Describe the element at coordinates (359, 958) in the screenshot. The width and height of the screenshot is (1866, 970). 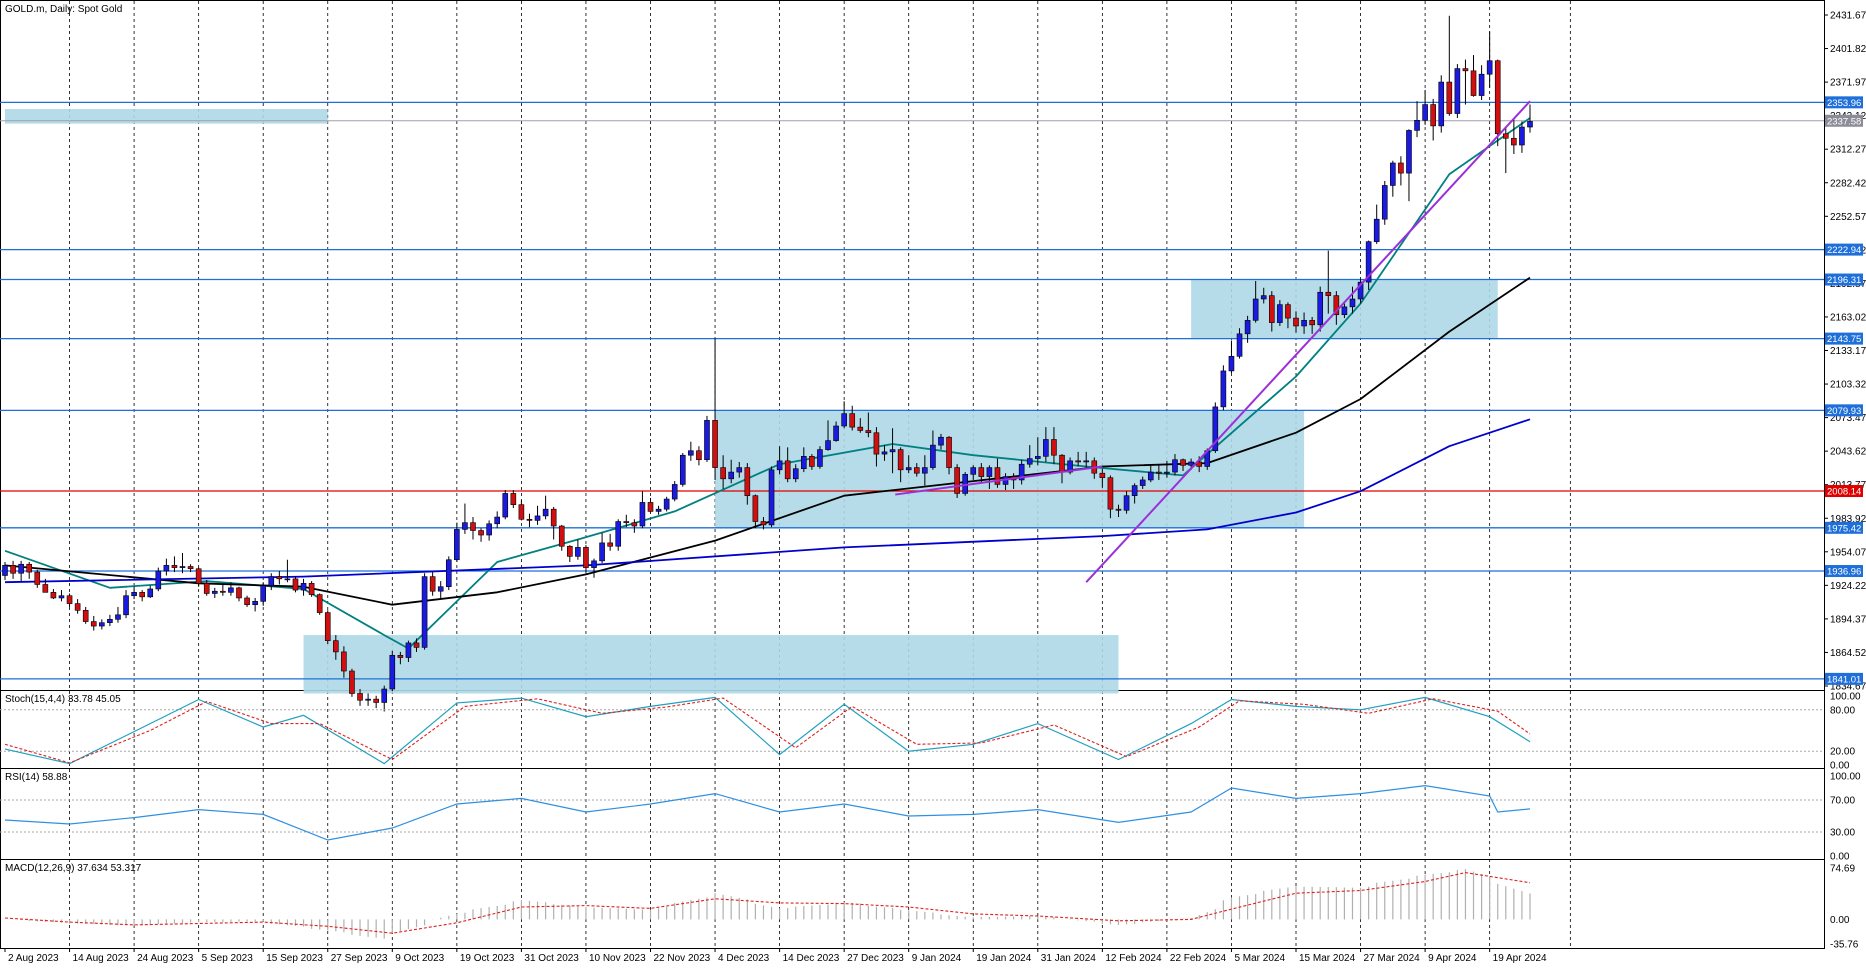
I see `date-tick-label: 27 Sep 2023` at that location.